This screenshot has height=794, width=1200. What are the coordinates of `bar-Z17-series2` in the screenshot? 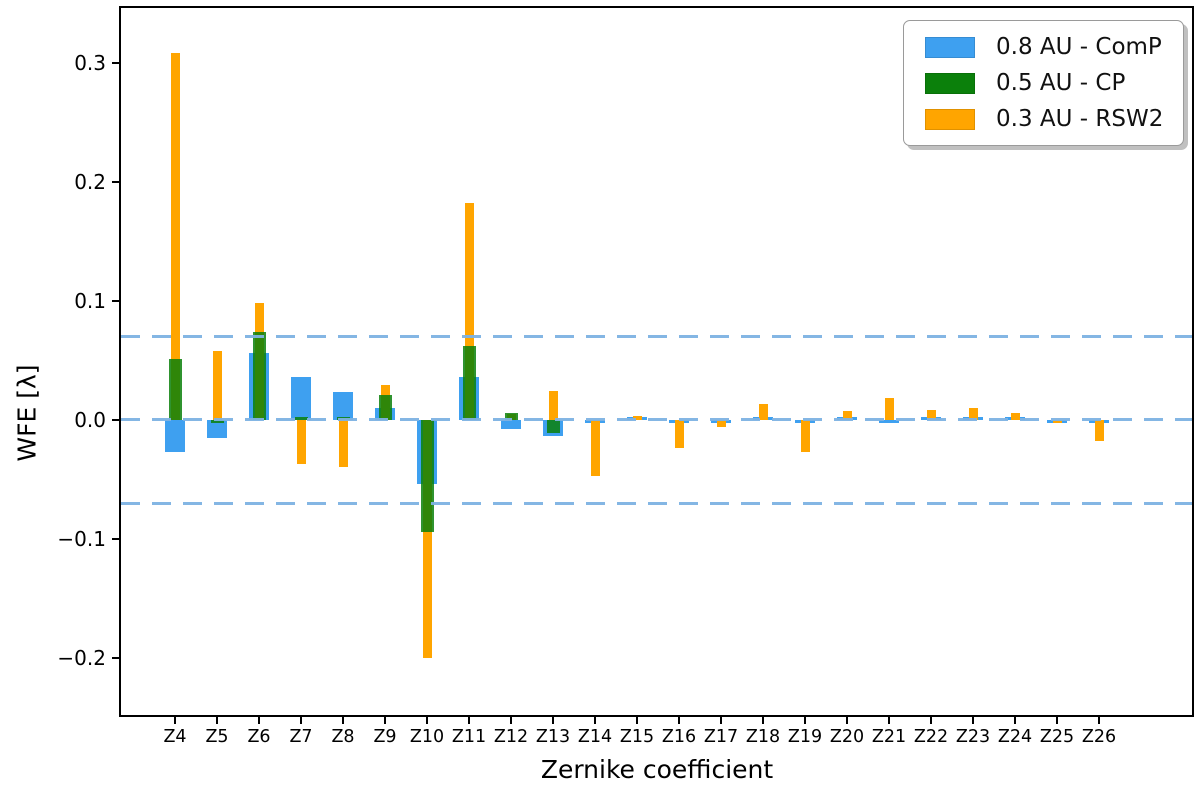 It's located at (721, 423).